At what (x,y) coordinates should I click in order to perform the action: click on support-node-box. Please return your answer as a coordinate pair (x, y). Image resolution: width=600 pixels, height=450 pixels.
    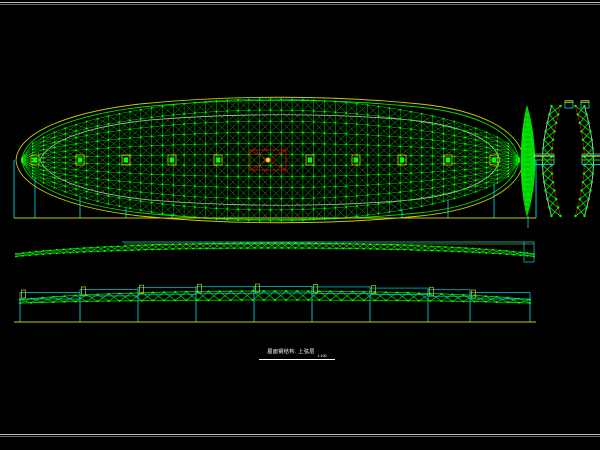
    Looking at the image, I should click on (356, 160).